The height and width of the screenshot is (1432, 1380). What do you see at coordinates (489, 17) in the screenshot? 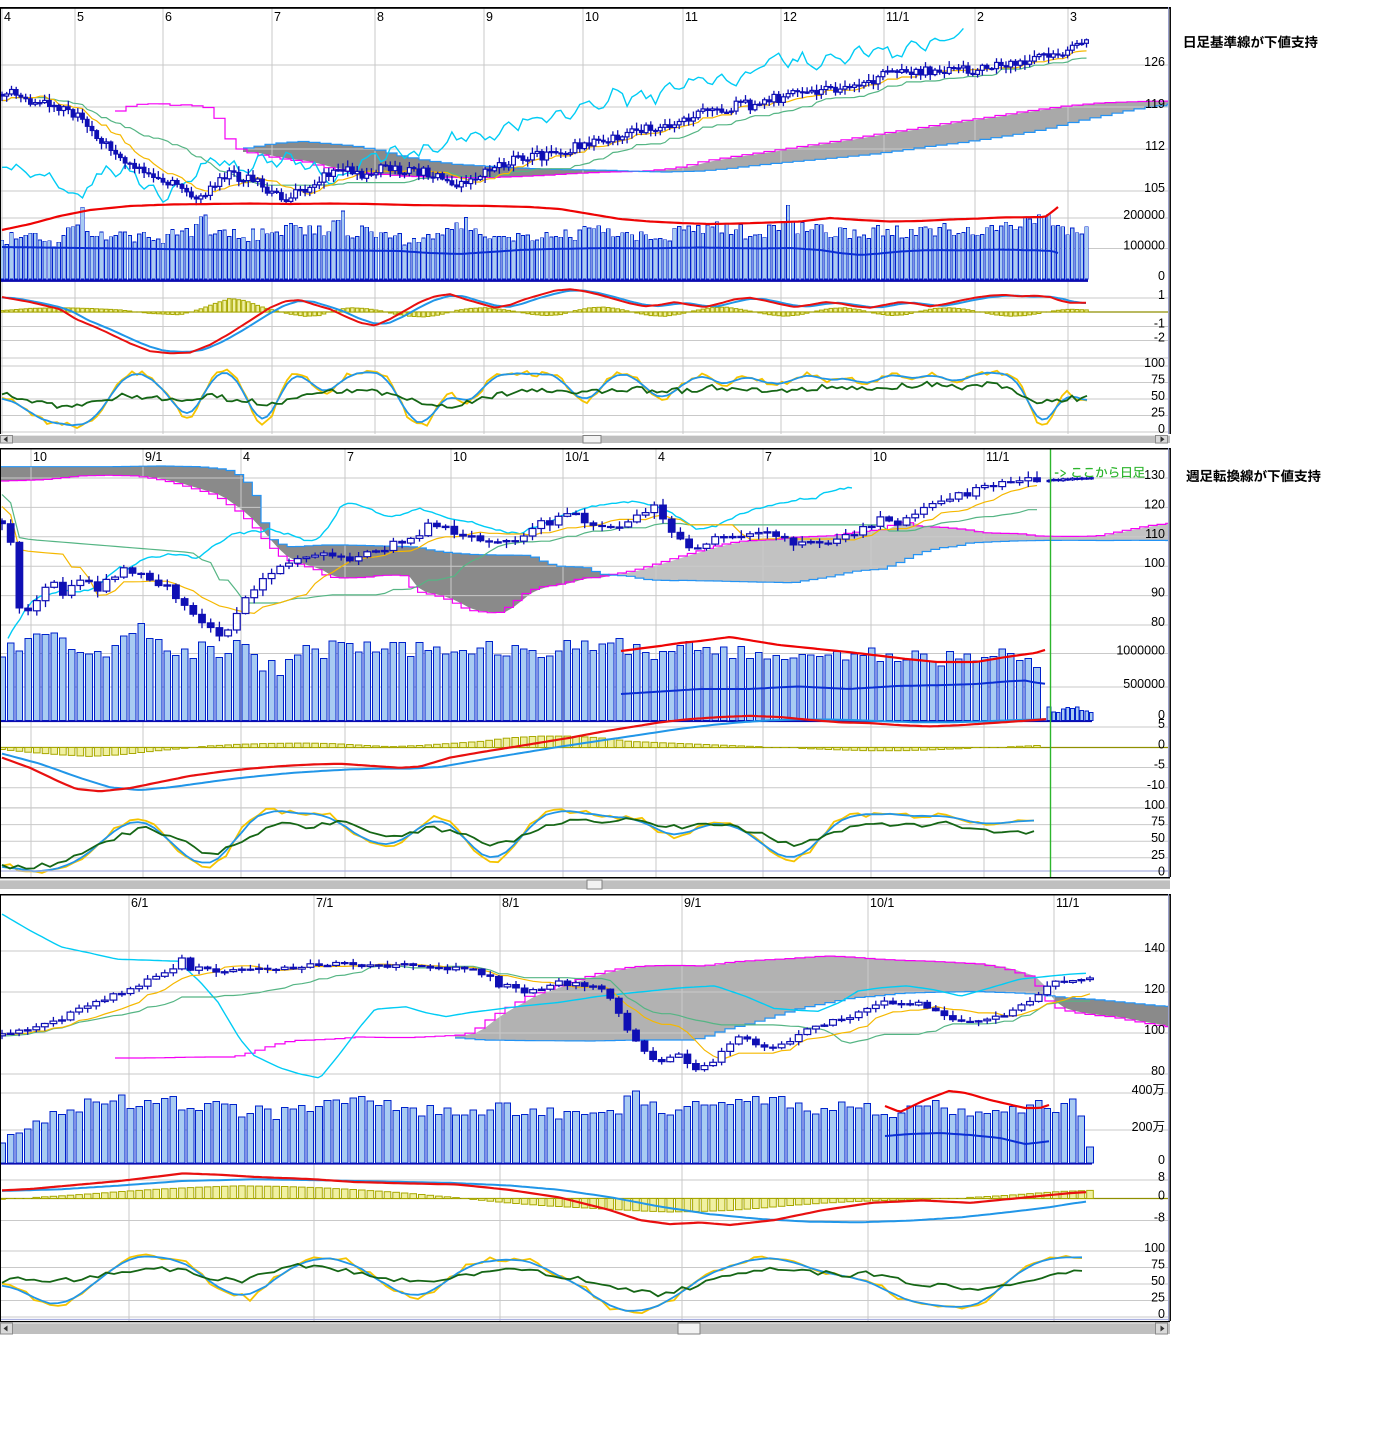
I see `svg-text: 9` at bounding box center [489, 17].